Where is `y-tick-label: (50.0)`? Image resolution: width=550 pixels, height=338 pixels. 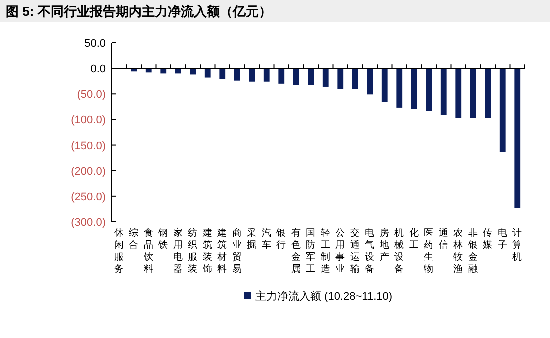
y-tick-label: (50.0) is located at coordinates (91, 95).